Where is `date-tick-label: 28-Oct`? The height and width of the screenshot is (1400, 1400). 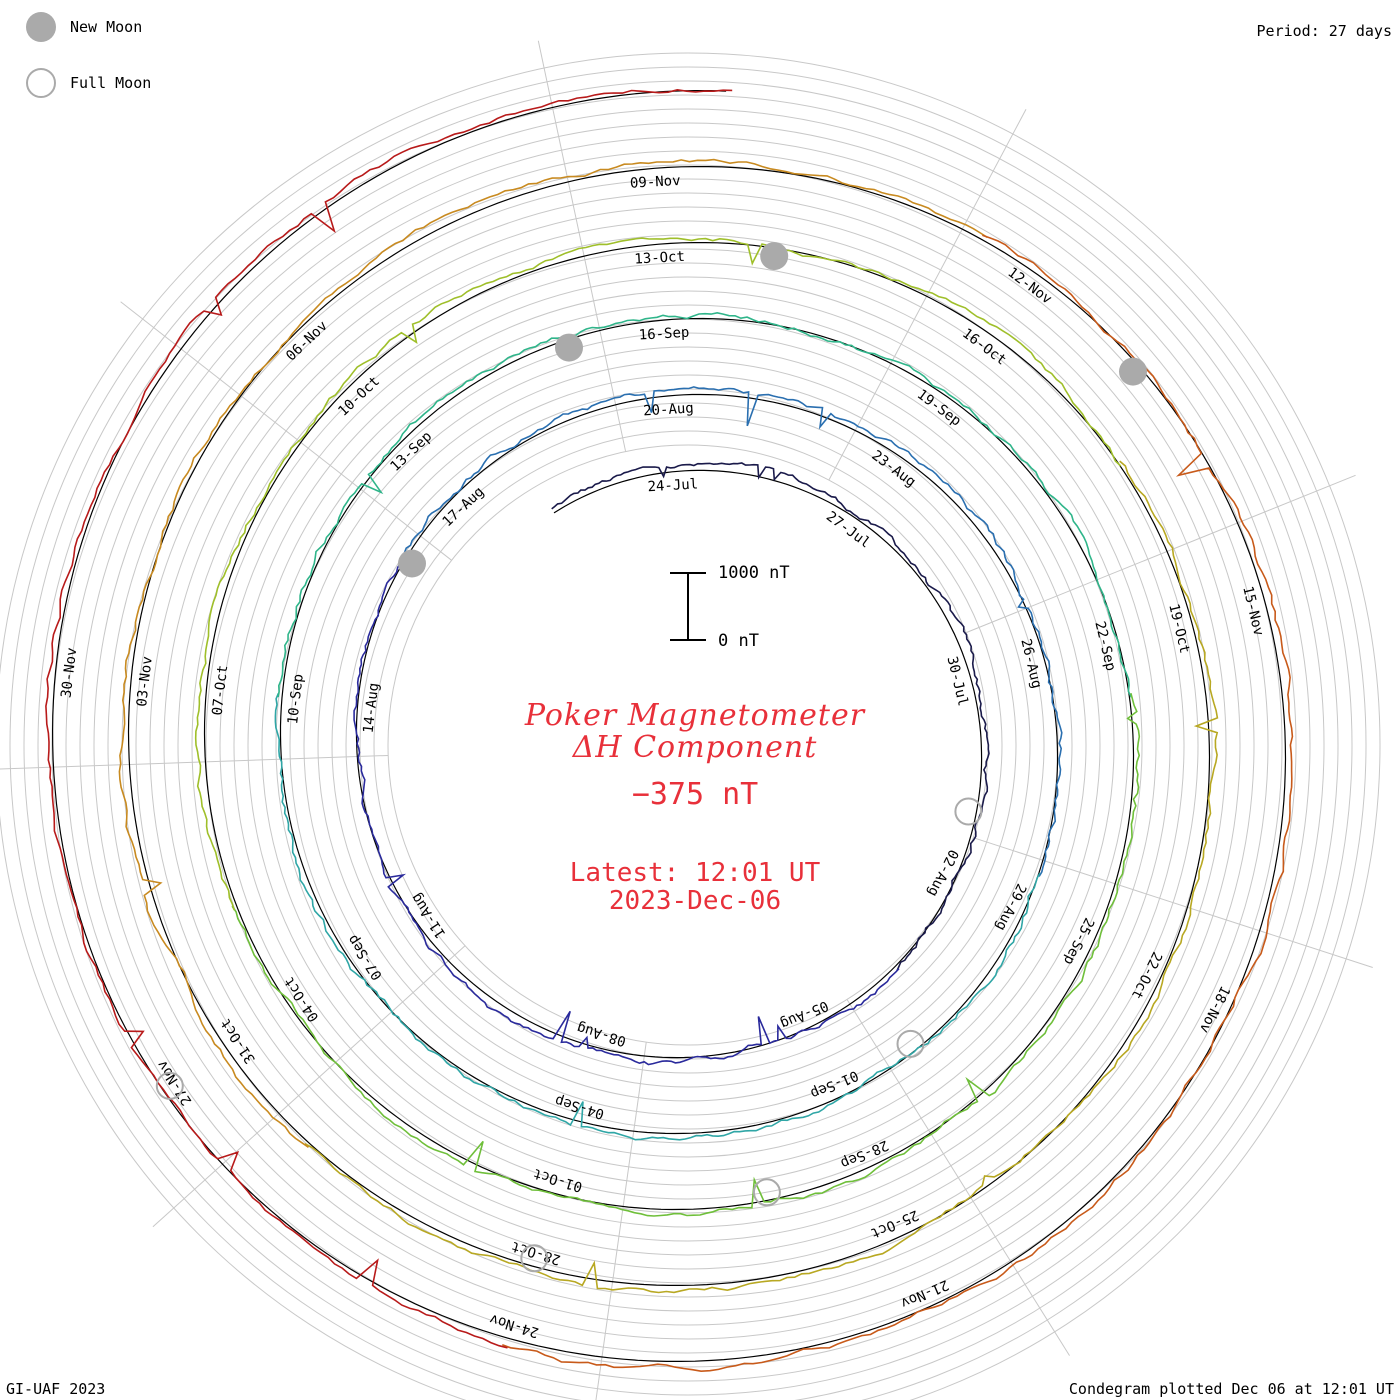 date-tick-label: 28-Oct is located at coordinates (536, 1253).